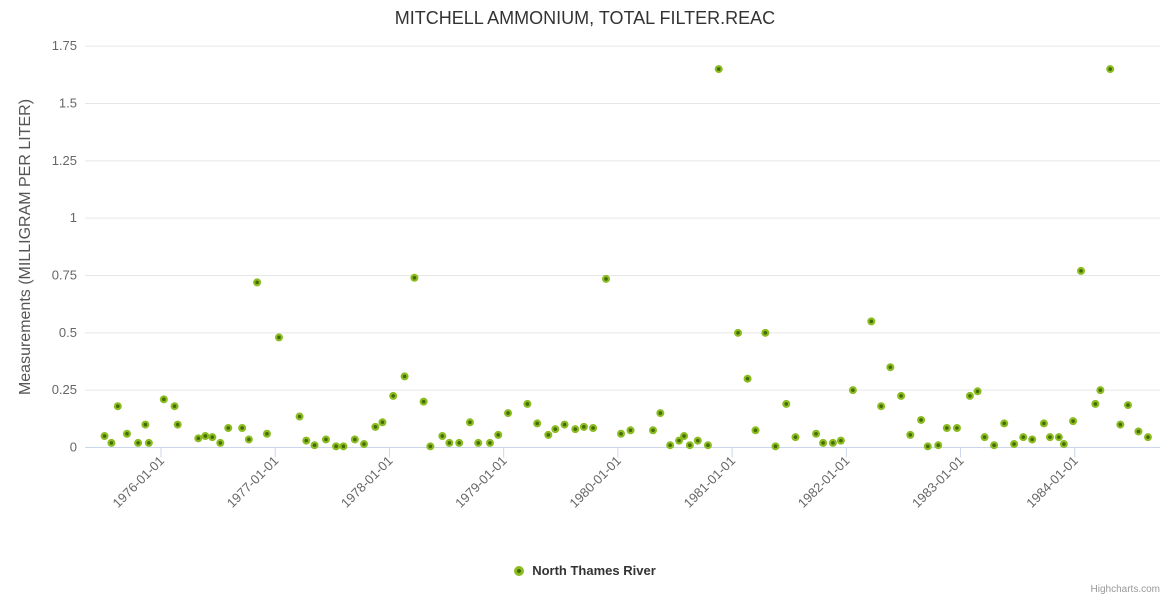 The height and width of the screenshot is (600, 1170). What do you see at coordinates (585, 570) in the screenshot?
I see `legend-item: North Thames River` at bounding box center [585, 570].